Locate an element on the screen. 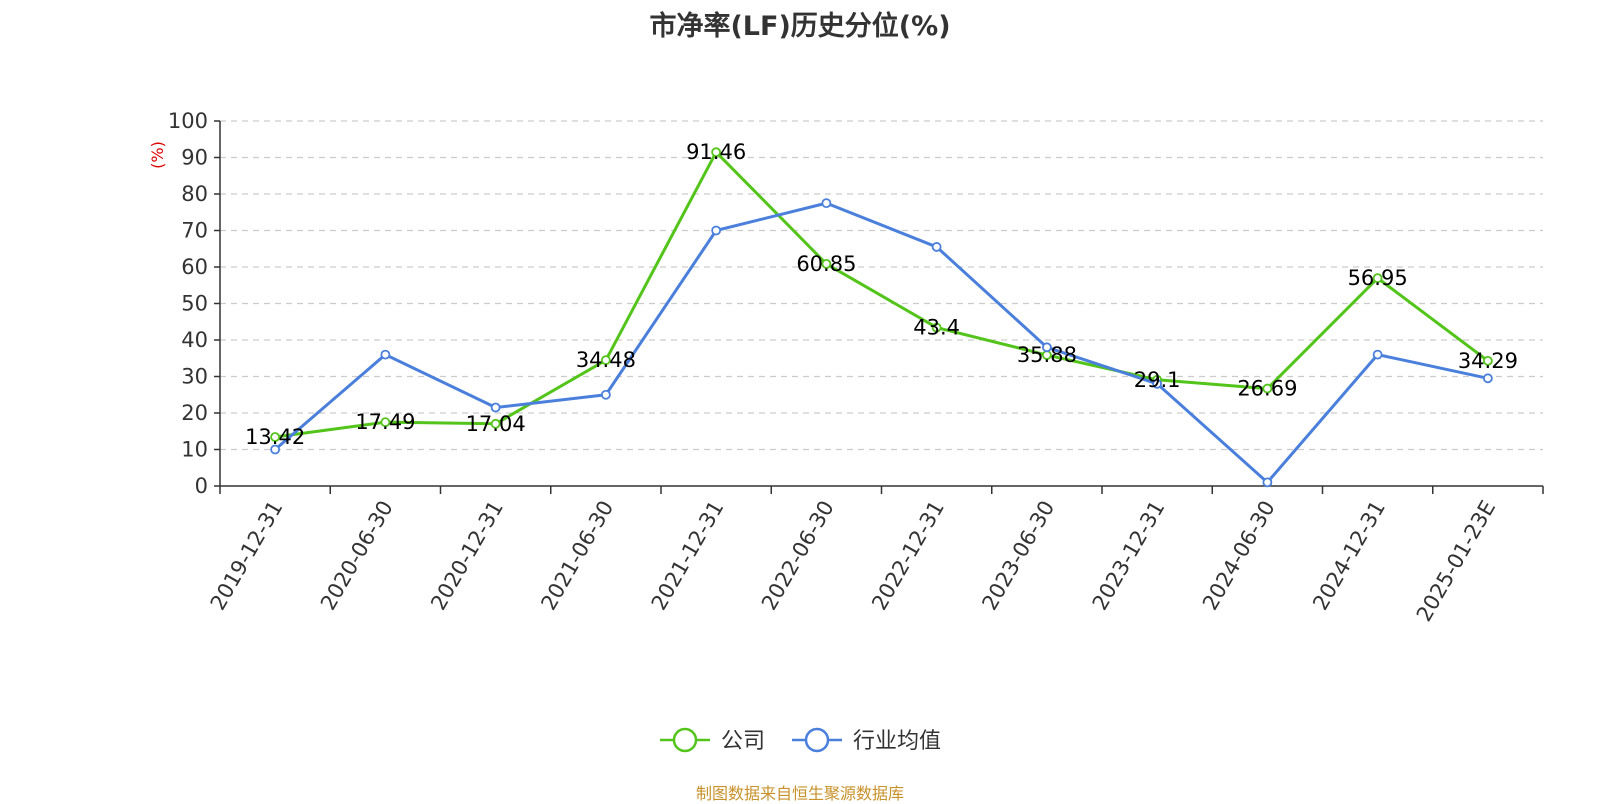  data-label: 91.46 is located at coordinates (716, 152).